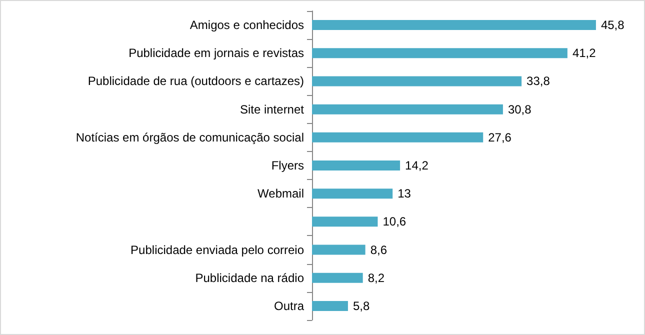 This screenshot has width=645, height=335. I want to click on y-tick-label: Publicidade enviada pelo correio, so click(217, 249).